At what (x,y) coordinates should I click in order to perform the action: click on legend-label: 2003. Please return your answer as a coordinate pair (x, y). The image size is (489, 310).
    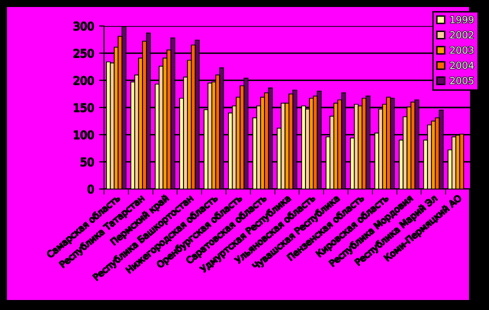
    Looking at the image, I should click on (462, 50).